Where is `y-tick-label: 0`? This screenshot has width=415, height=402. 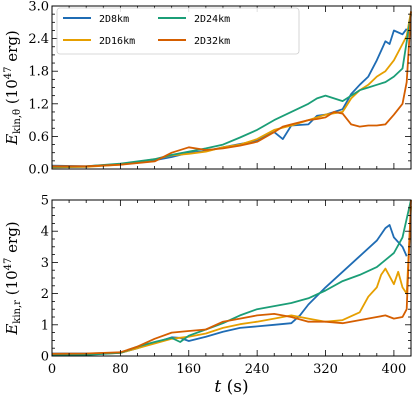
y-tick-label: 0 is located at coordinates (45, 357).